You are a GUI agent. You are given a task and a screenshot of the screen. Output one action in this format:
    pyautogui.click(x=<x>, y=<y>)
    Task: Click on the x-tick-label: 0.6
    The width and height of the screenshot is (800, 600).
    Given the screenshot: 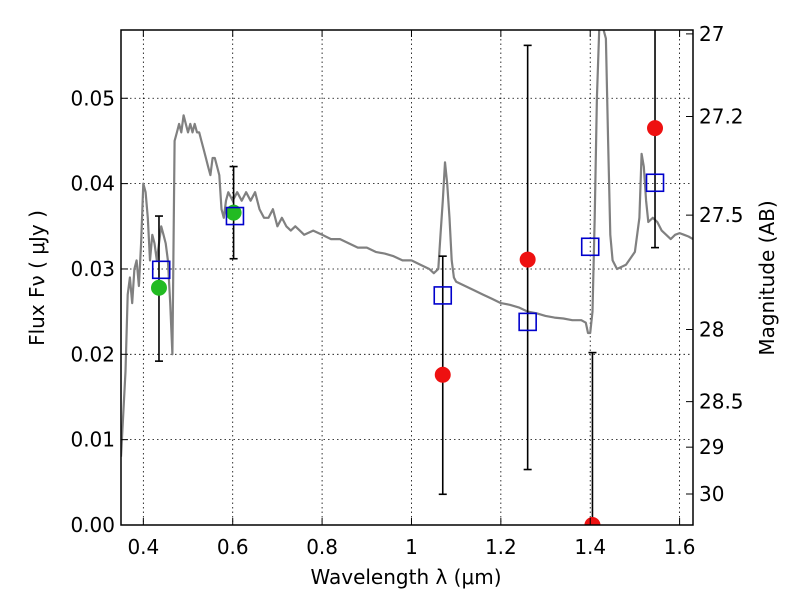 What is the action you would take?
    pyautogui.click(x=233, y=547)
    